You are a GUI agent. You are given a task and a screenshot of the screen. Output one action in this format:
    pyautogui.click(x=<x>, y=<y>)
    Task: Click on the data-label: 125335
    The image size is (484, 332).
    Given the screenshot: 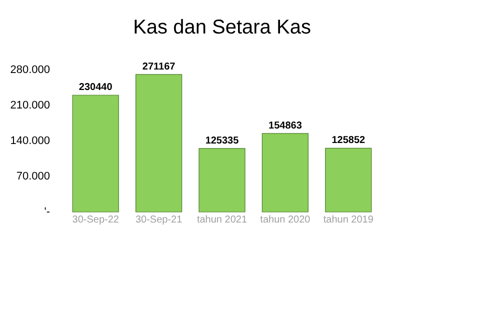 What is the action you would take?
    pyautogui.click(x=222, y=140)
    